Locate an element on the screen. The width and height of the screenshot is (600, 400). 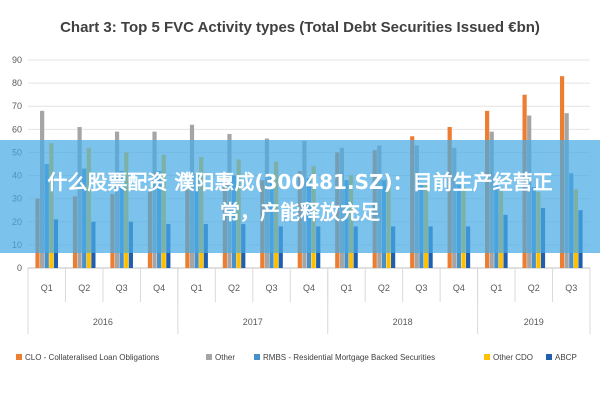
y-tick-label: 0 is located at coordinates (19, 268).